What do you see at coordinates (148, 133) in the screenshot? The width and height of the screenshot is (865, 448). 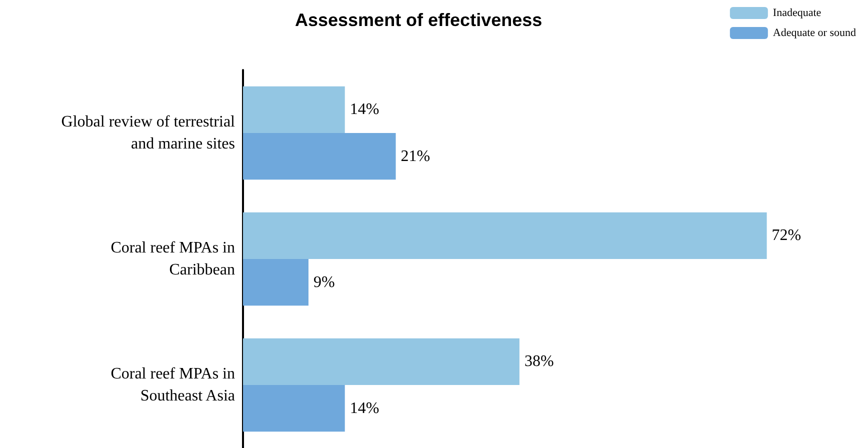 I see `y-tick-label: Global review of terrestrial and marine sites` at bounding box center [148, 133].